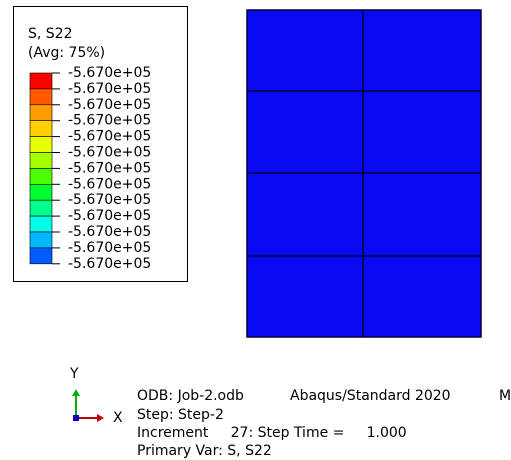 Image resolution: width=511 pixels, height=460 pixels. What do you see at coordinates (190, 396) in the screenshot?
I see `odb-name: ODB: Job-2.odb` at bounding box center [190, 396].